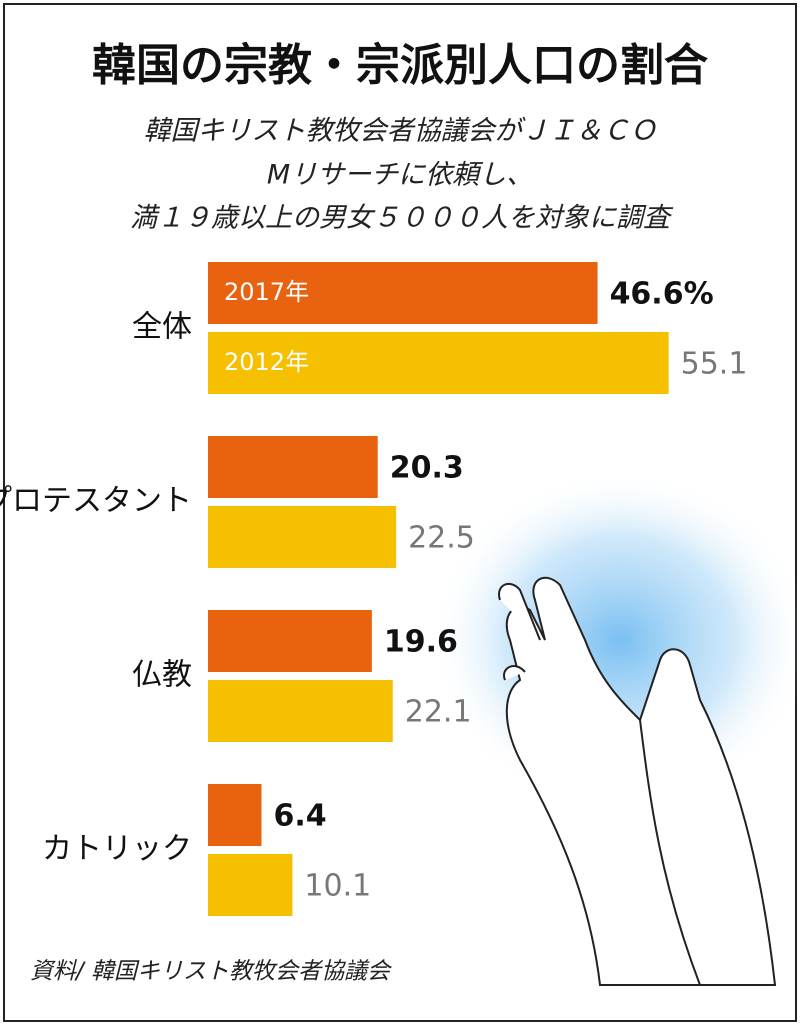  I want to click on value-label: 10.1, so click(337, 886).